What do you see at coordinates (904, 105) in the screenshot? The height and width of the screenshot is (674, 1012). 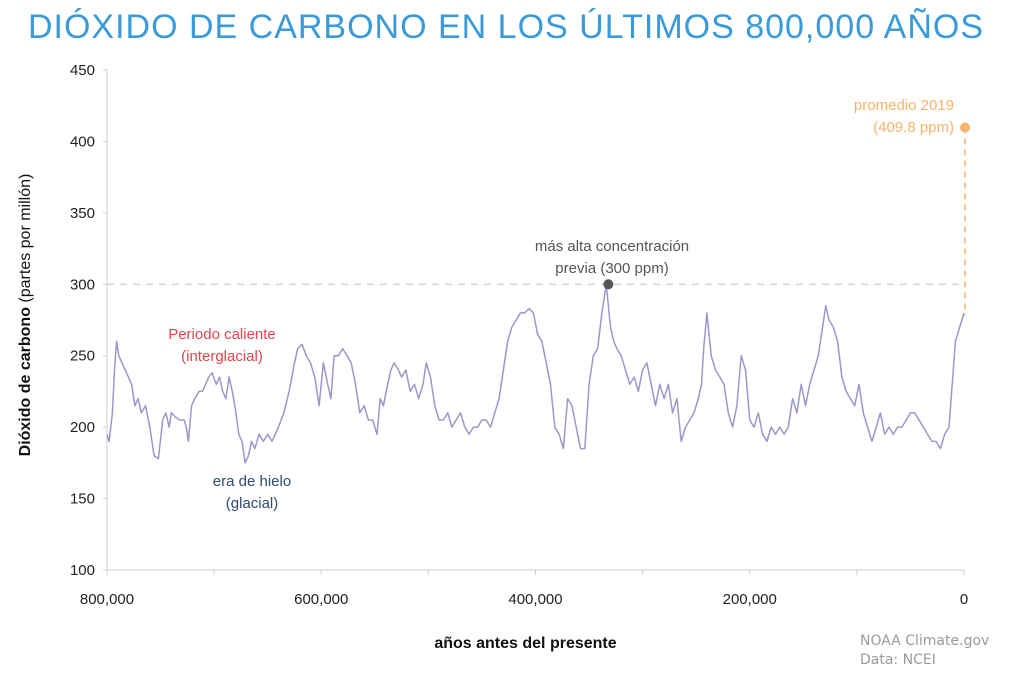 I see `current-label-line-1: promedio 2019` at bounding box center [904, 105].